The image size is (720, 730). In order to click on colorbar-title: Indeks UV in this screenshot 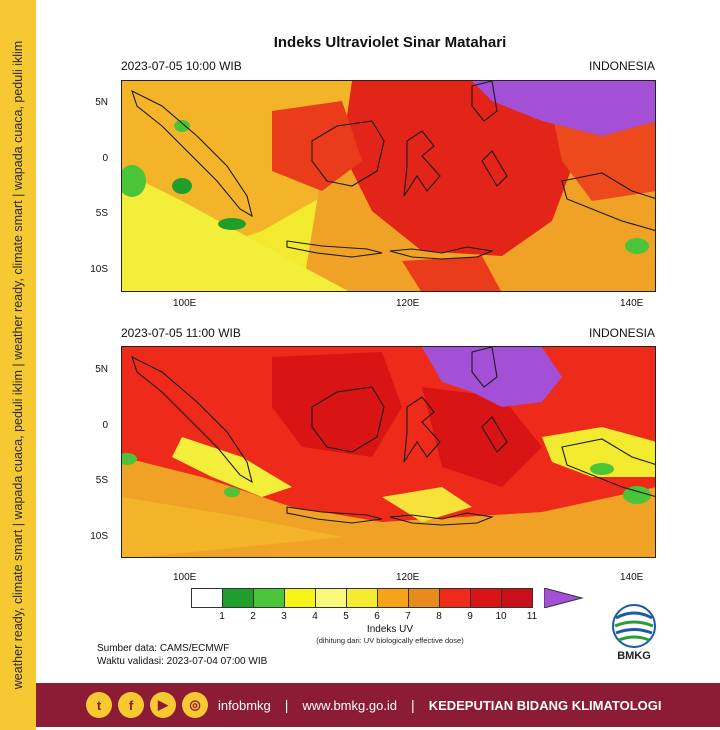, I will do `click(390, 629)`.